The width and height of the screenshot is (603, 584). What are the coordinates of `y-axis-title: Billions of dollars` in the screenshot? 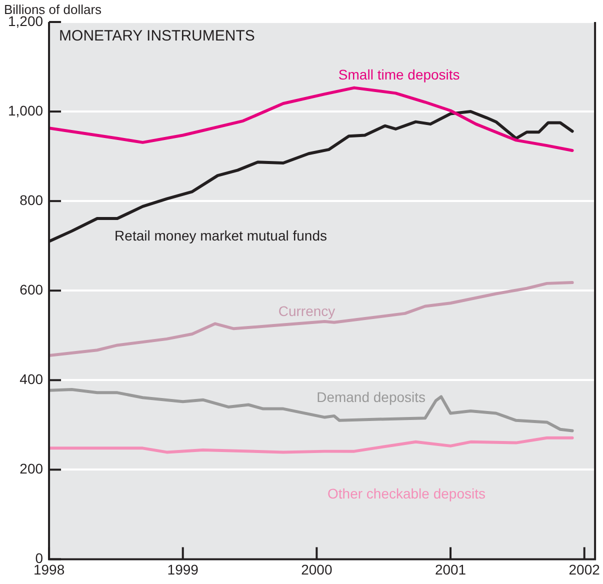 It's located at (53, 10).